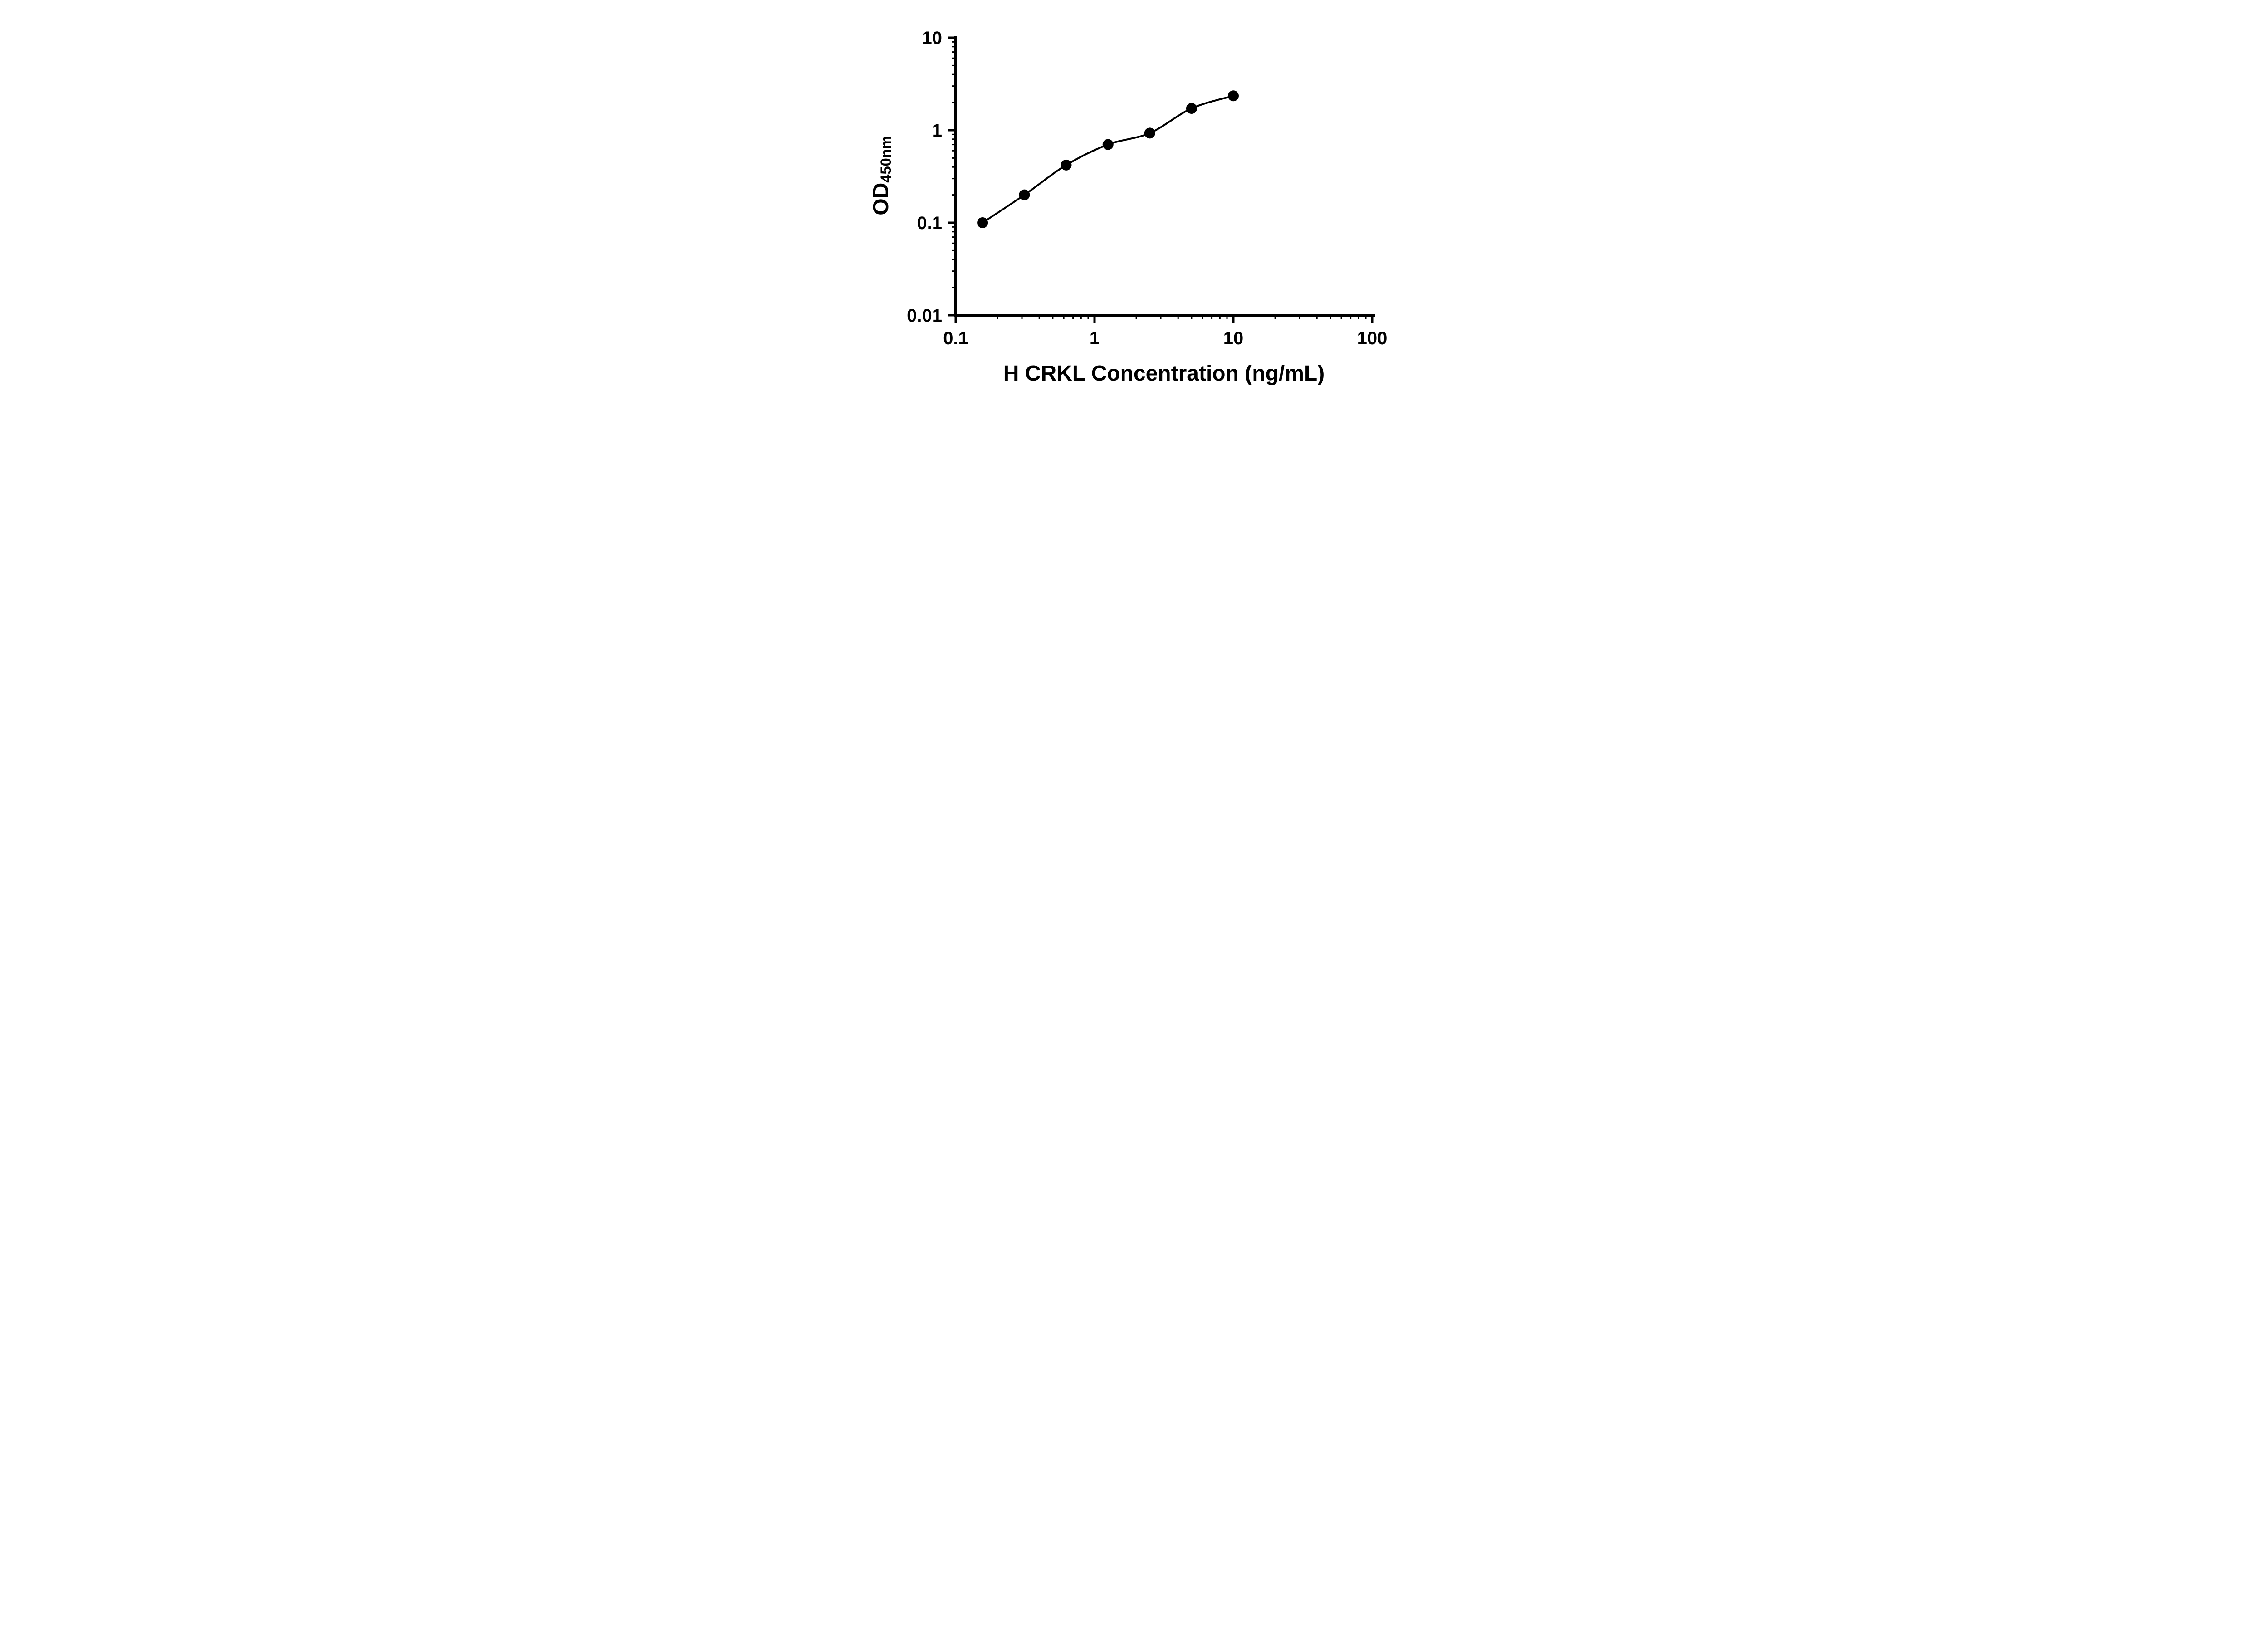 This screenshot has width=2268, height=1633. Describe the element at coordinates (933, 38) in the screenshot. I see `y-tick-label: 10` at that location.